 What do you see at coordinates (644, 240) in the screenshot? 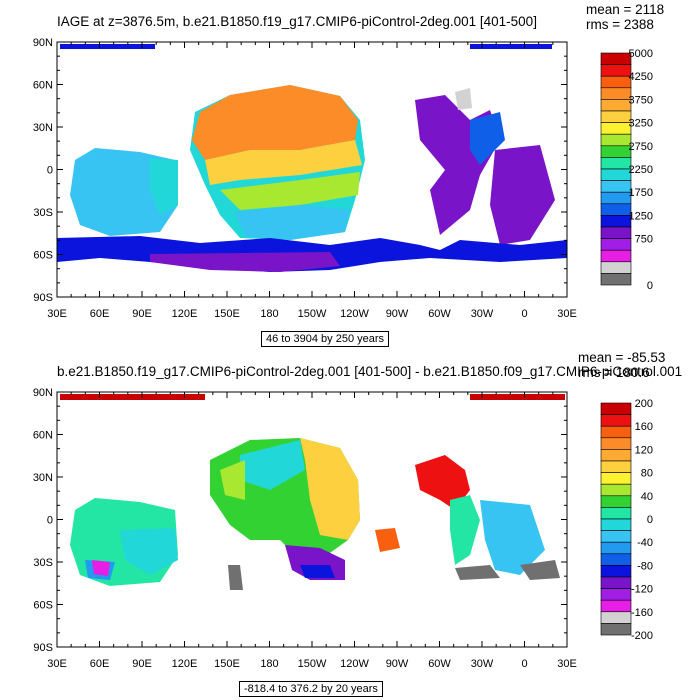
I see `panel1-colorbar-label: 750` at bounding box center [644, 240].